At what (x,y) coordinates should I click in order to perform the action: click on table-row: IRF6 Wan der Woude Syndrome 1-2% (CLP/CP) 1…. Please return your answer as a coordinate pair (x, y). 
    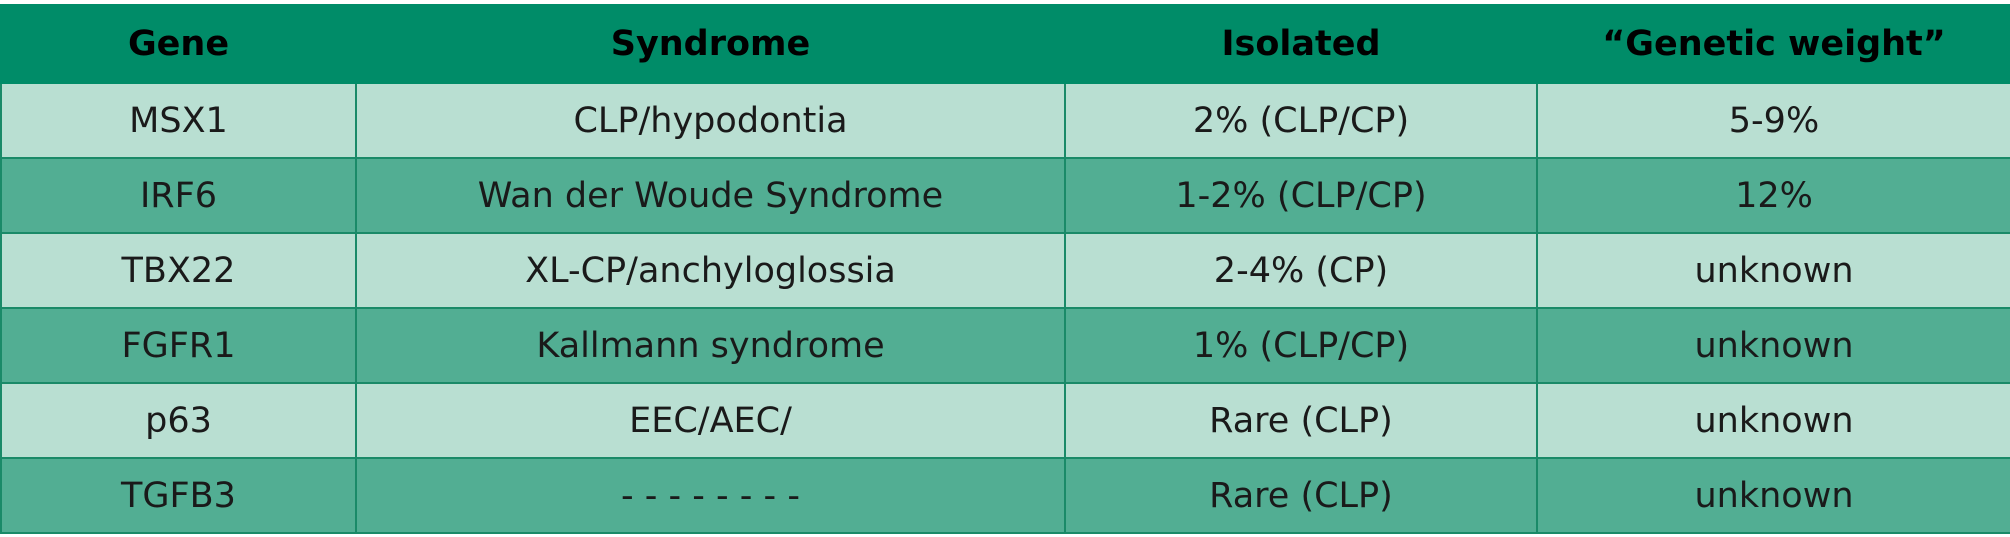
    Looking at the image, I should click on (1005, 195).